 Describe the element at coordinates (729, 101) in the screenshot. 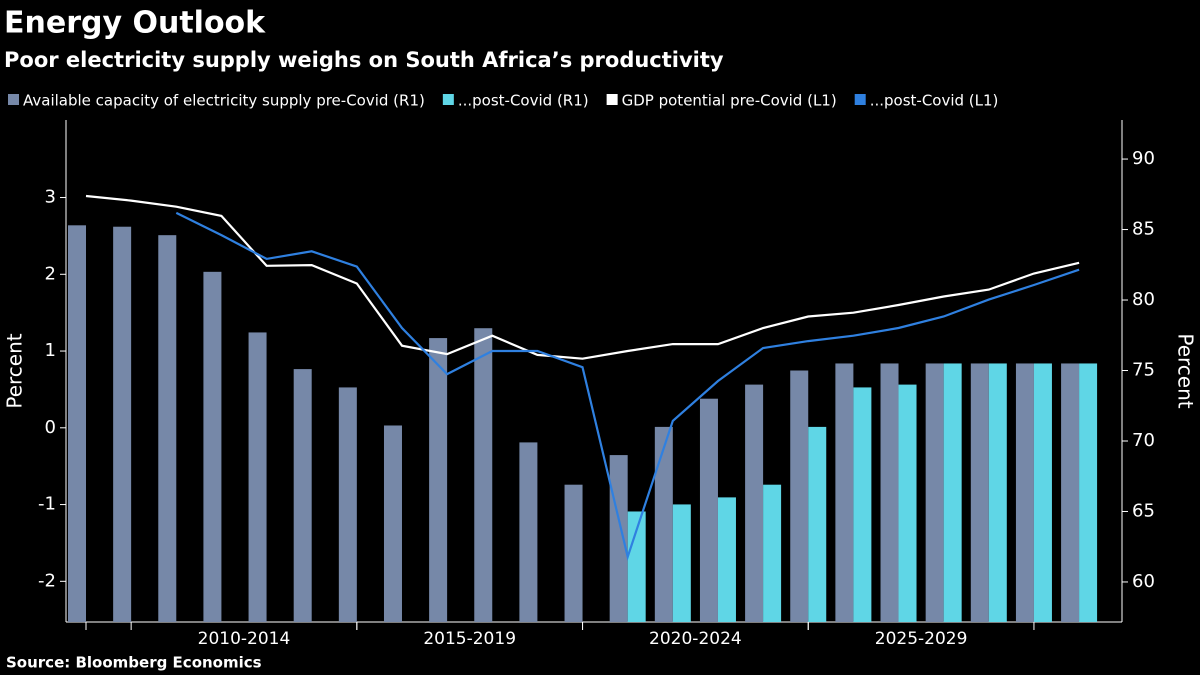

I see `legend-label: GDP potential pre-Covid (L1)` at that location.